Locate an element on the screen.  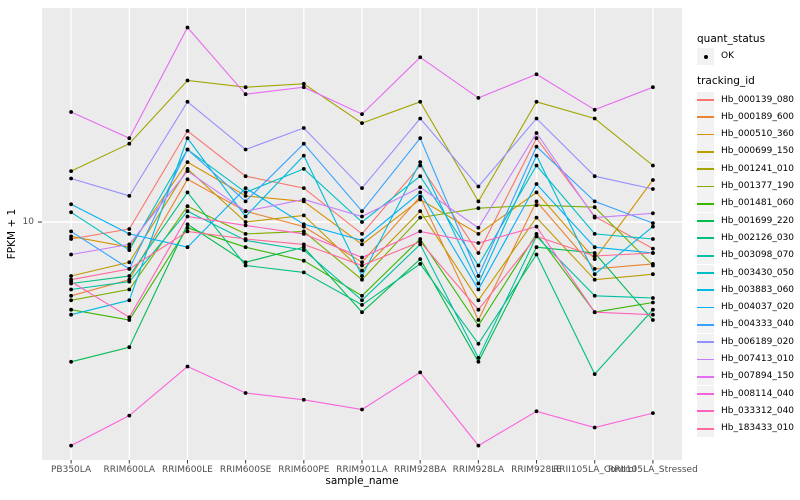
legend-title-quant-status: quant_status is located at coordinates (731, 39).